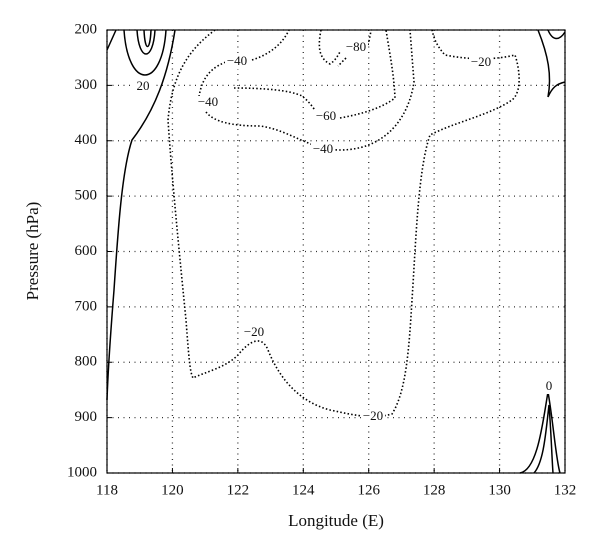  I want to click on x-tick-label: 126, so click(368, 490).